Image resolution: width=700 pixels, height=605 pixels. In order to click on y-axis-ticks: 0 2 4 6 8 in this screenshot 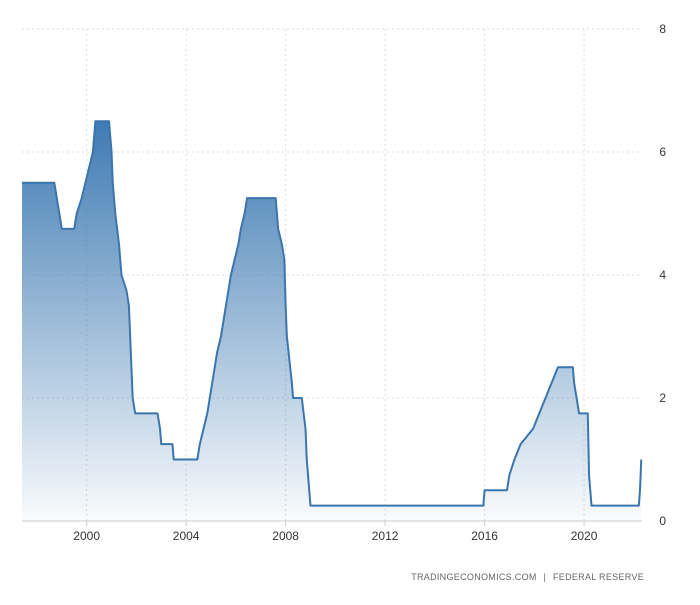, I will do `click(662, 275)`.